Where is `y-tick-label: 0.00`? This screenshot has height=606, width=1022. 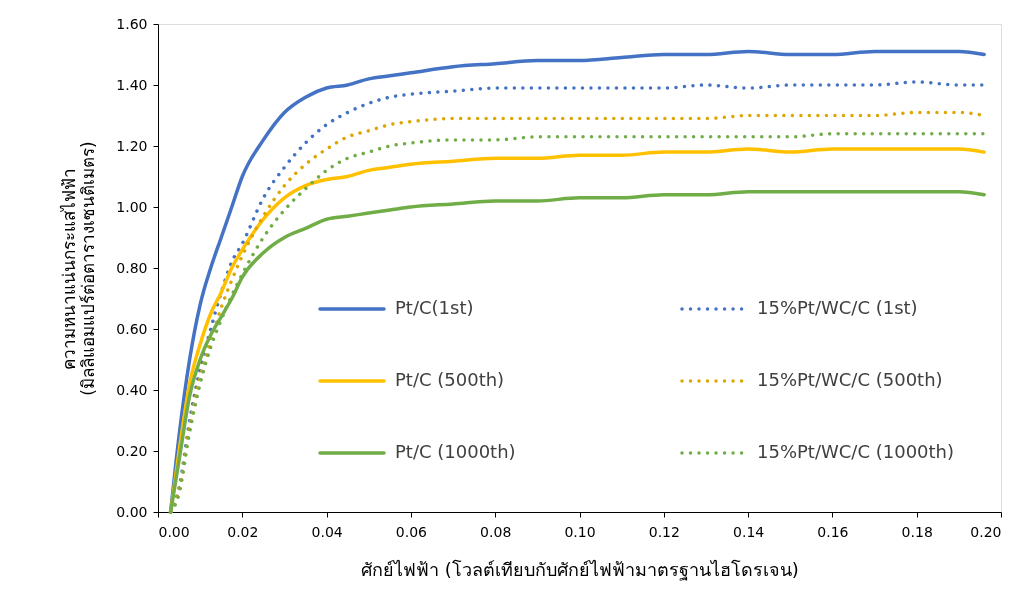
y-tick-label: 0.00 is located at coordinates (132, 511).